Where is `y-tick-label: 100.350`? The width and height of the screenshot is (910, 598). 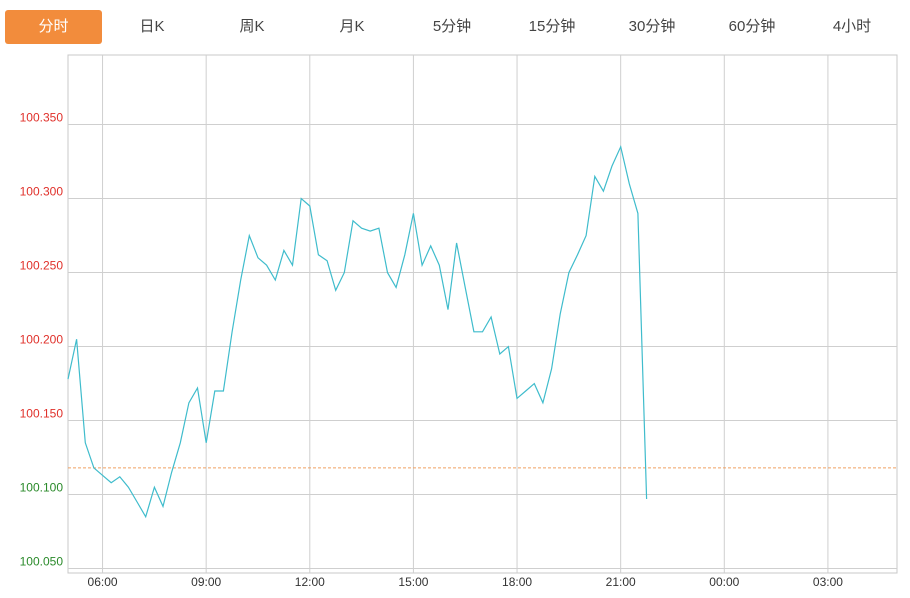 y-tick-label: 100.350 is located at coordinates (42, 118).